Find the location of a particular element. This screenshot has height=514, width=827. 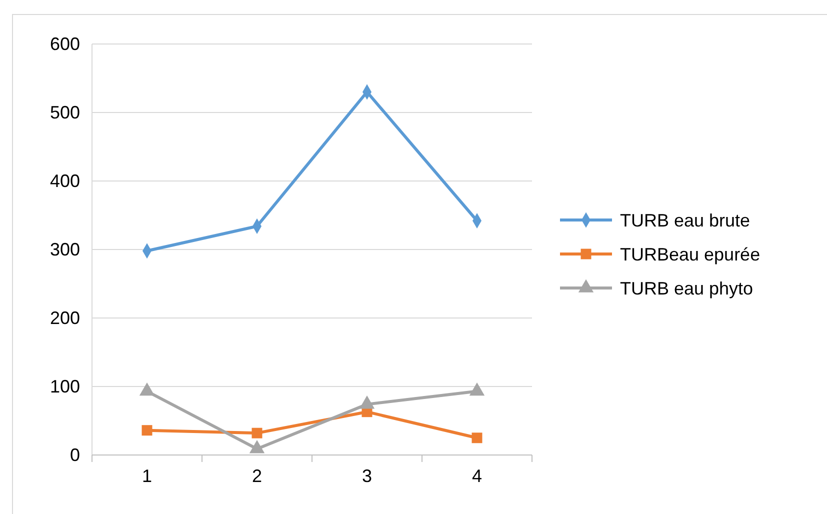

y-tick-label: 600 is located at coordinates (65, 44).